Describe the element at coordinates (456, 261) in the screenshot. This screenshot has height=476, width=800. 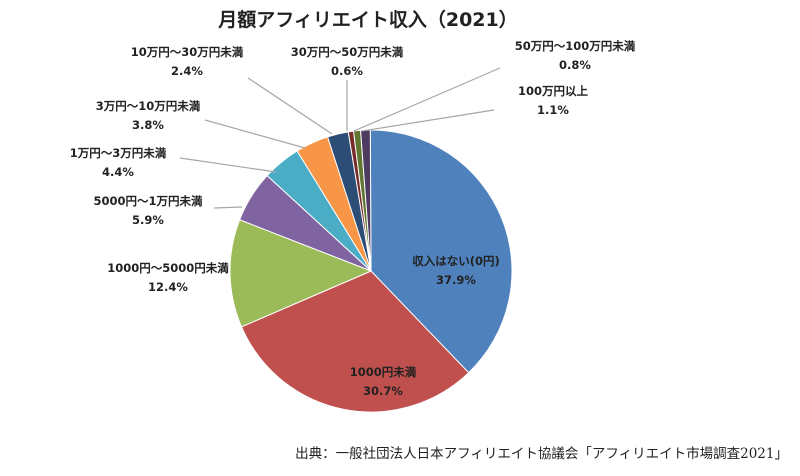
I see `slice-label: 収入はない(0円)` at that location.